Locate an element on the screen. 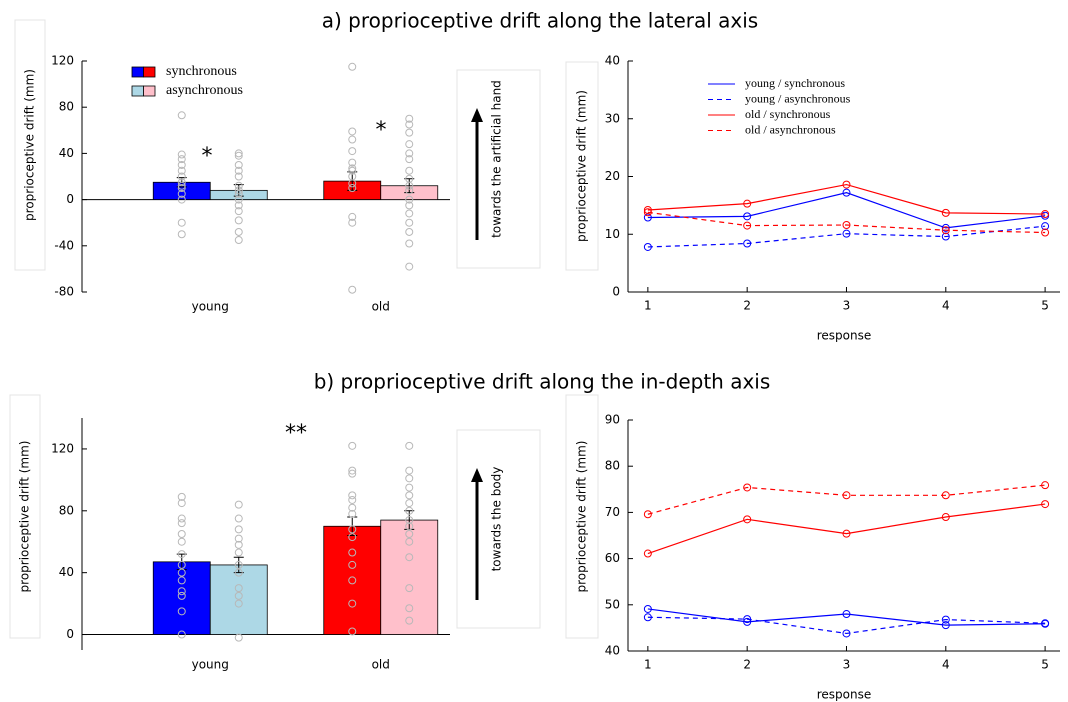 The width and height of the screenshot is (1068, 702). y-tick-label: 50 is located at coordinates (612, 604).